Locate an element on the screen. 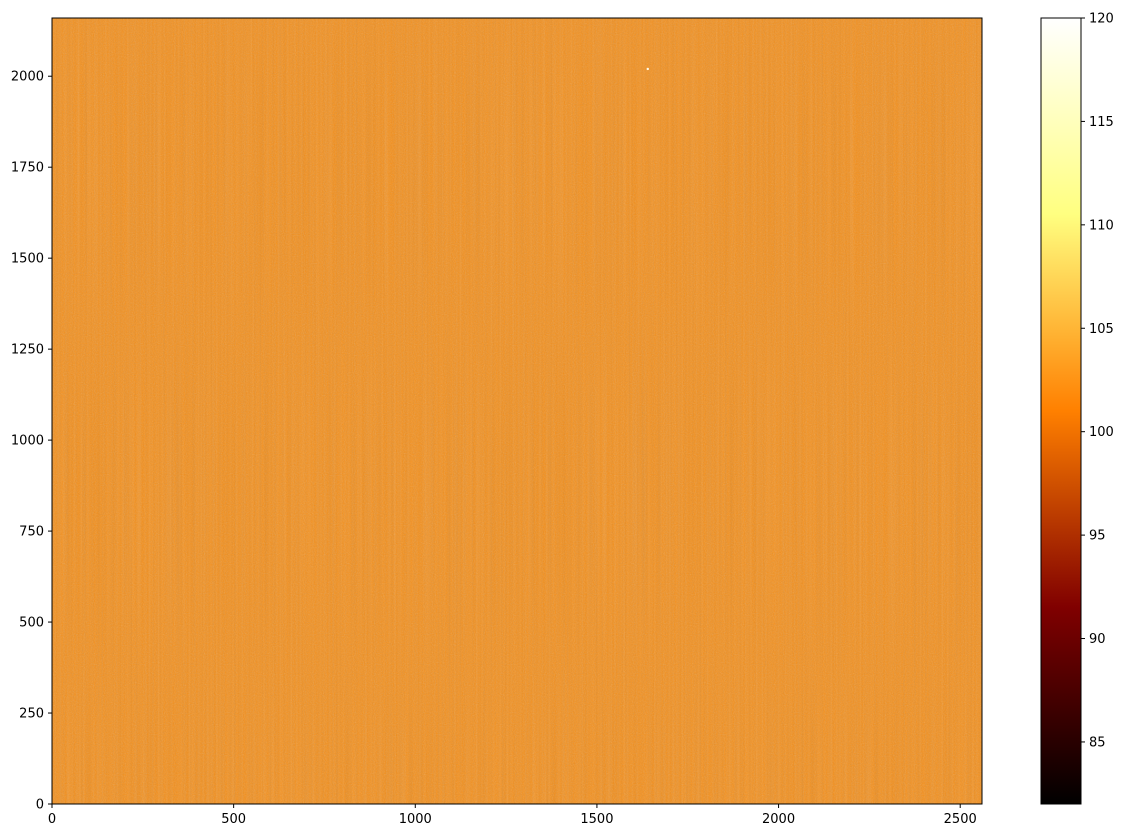  y-tick-label: 1250 is located at coordinates (27, 350).